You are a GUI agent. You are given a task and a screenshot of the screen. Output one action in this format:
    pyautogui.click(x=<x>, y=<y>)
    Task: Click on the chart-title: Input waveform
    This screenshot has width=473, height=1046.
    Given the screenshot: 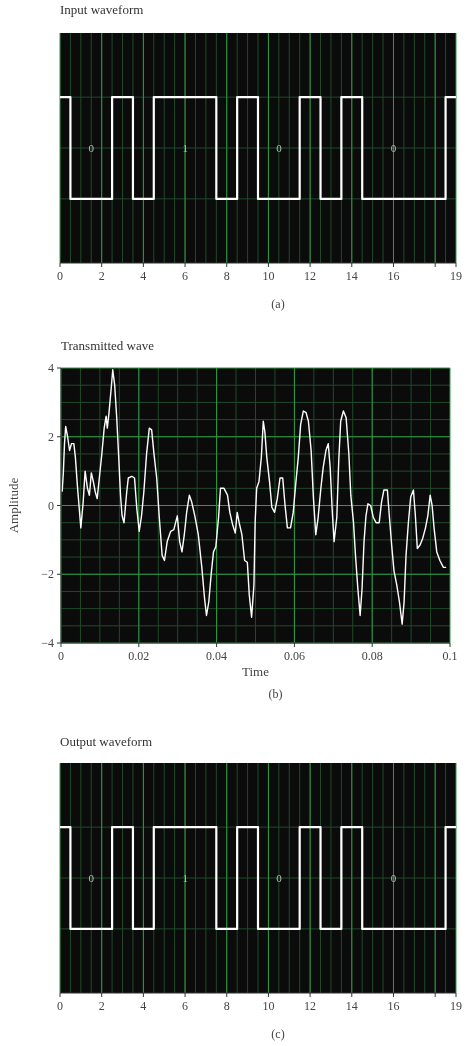 What is the action you would take?
    pyautogui.click(x=102, y=9)
    